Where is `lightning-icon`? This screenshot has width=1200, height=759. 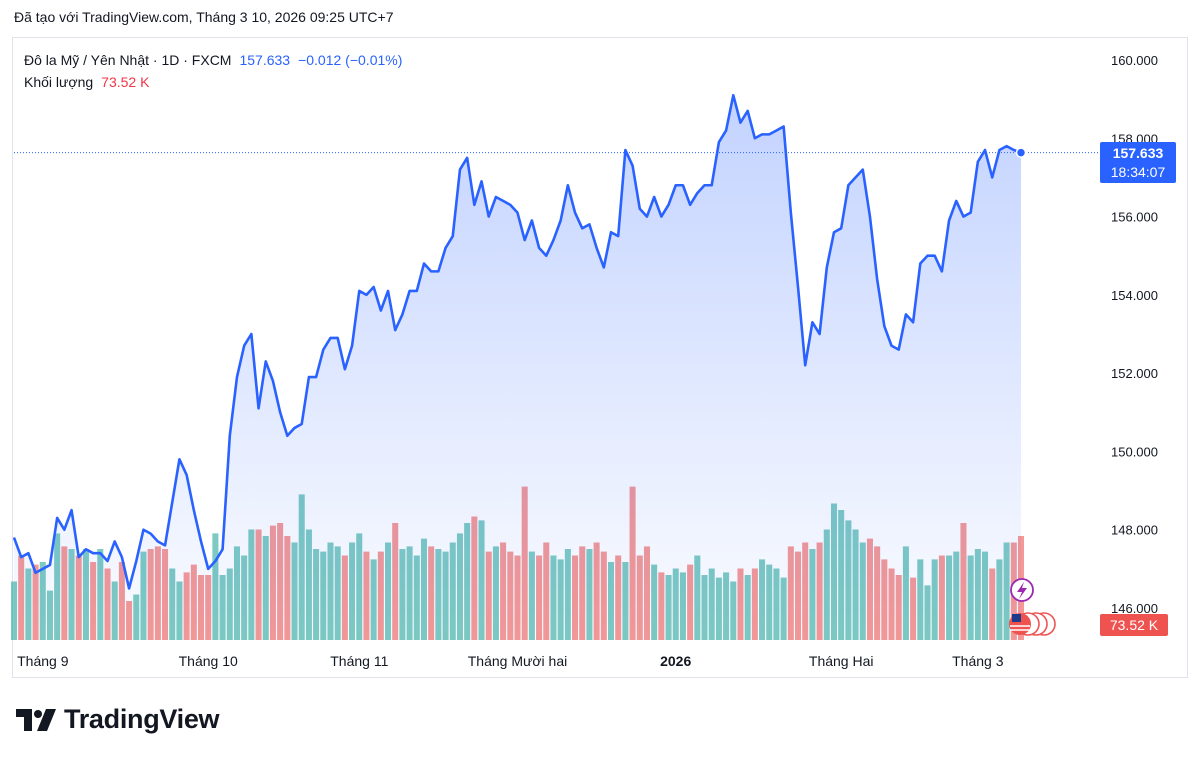 lightning-icon is located at coordinates (1022, 590).